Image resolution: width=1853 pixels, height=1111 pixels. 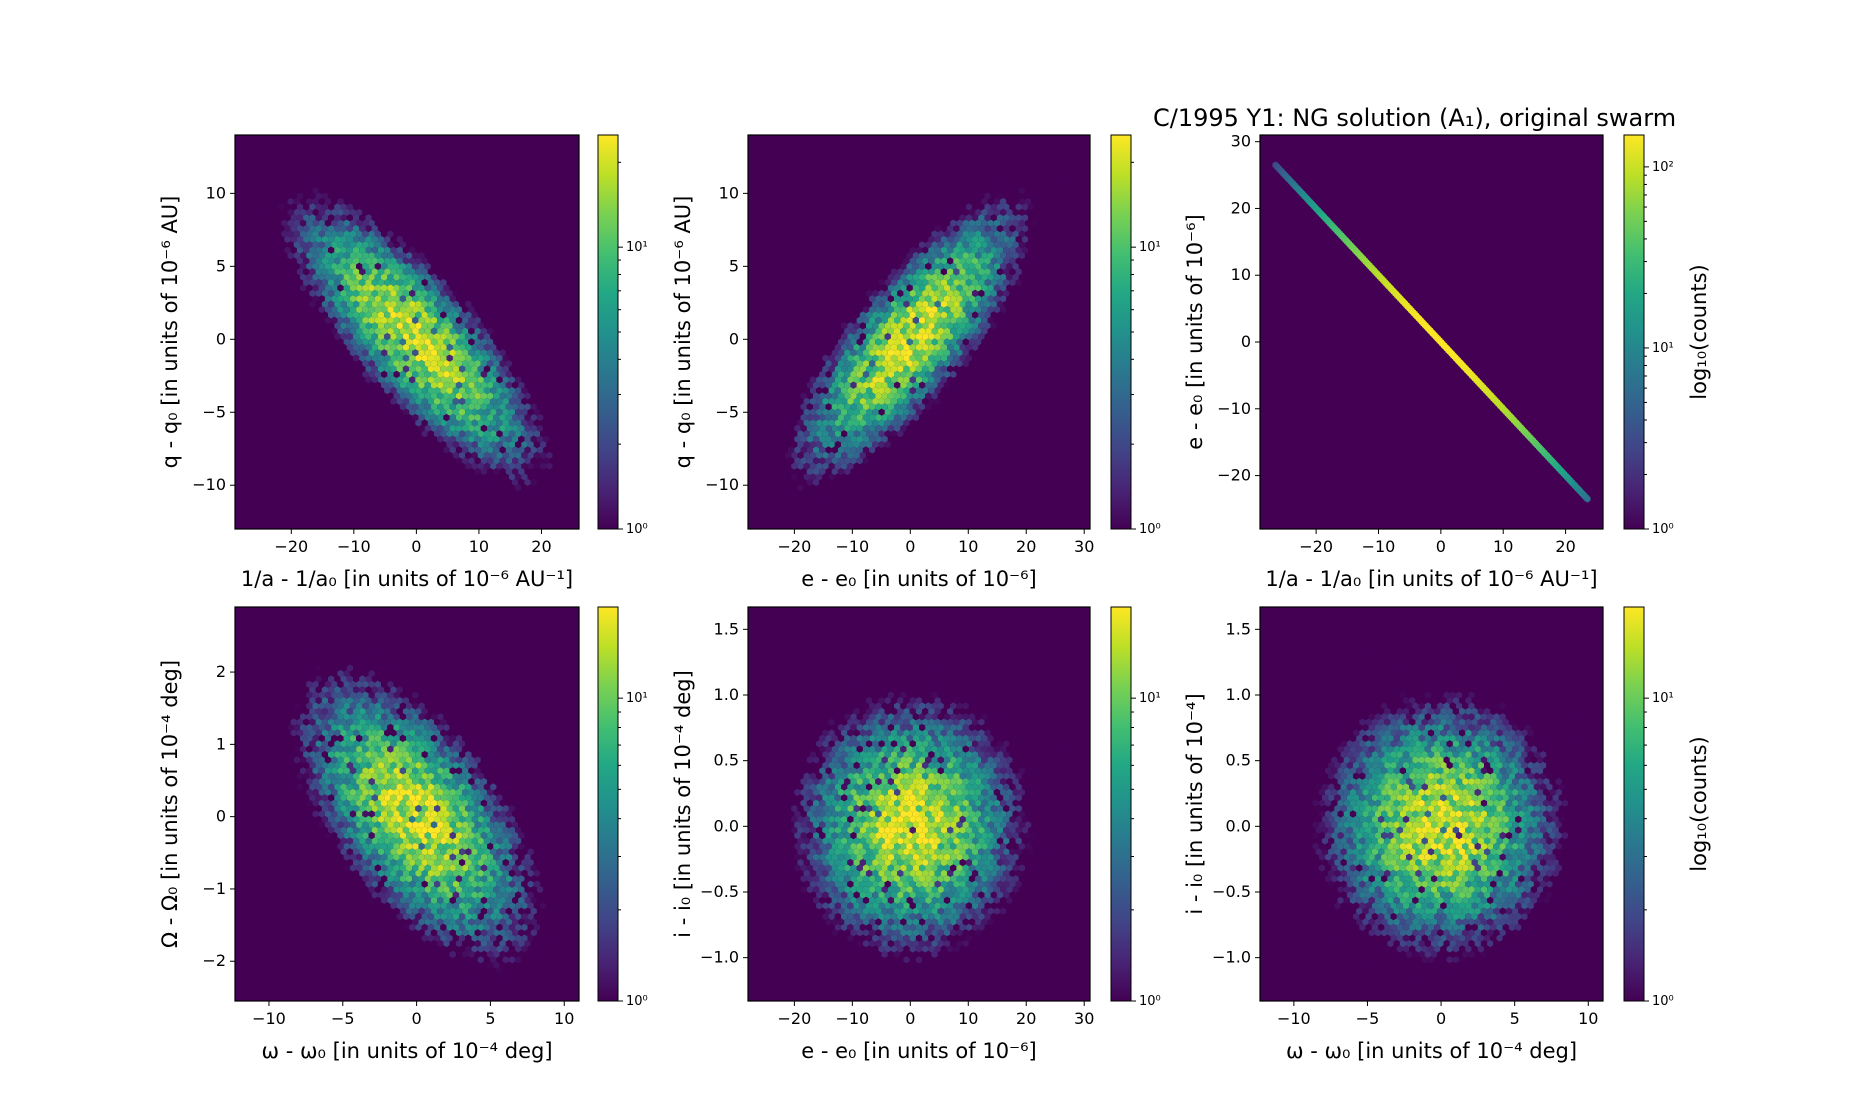 I want to click on y-tick-label: 0, so click(x=221, y=338).